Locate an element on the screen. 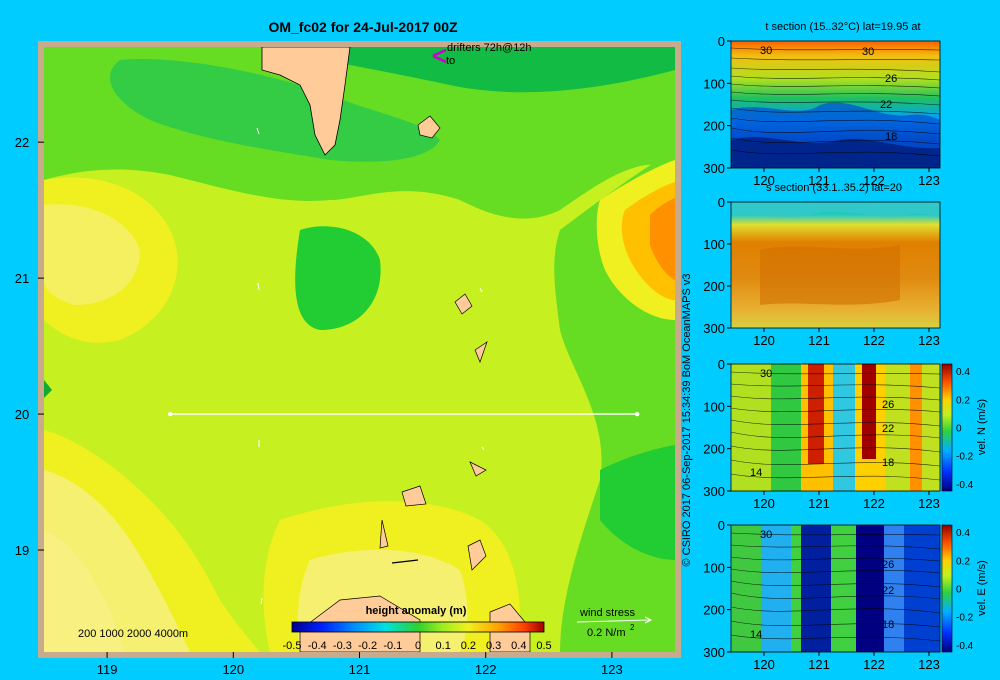  north-velocity-contour-label: 18 is located at coordinates (888, 463).